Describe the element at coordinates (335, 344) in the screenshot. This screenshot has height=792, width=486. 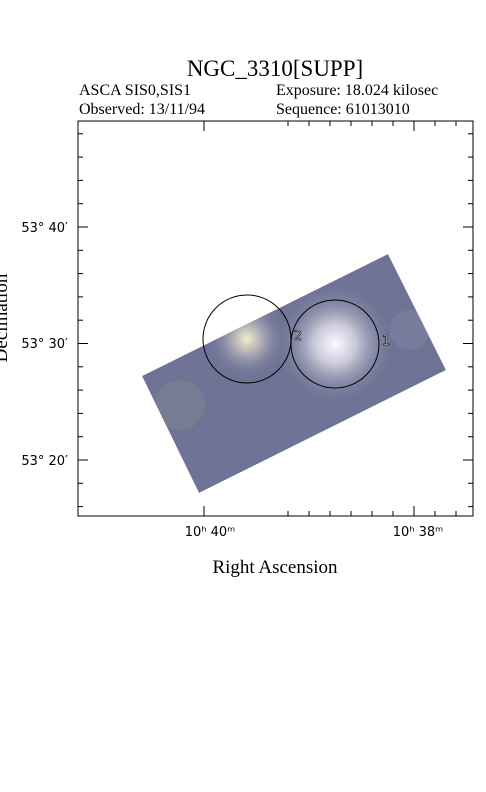
I see `region-circle` at that location.